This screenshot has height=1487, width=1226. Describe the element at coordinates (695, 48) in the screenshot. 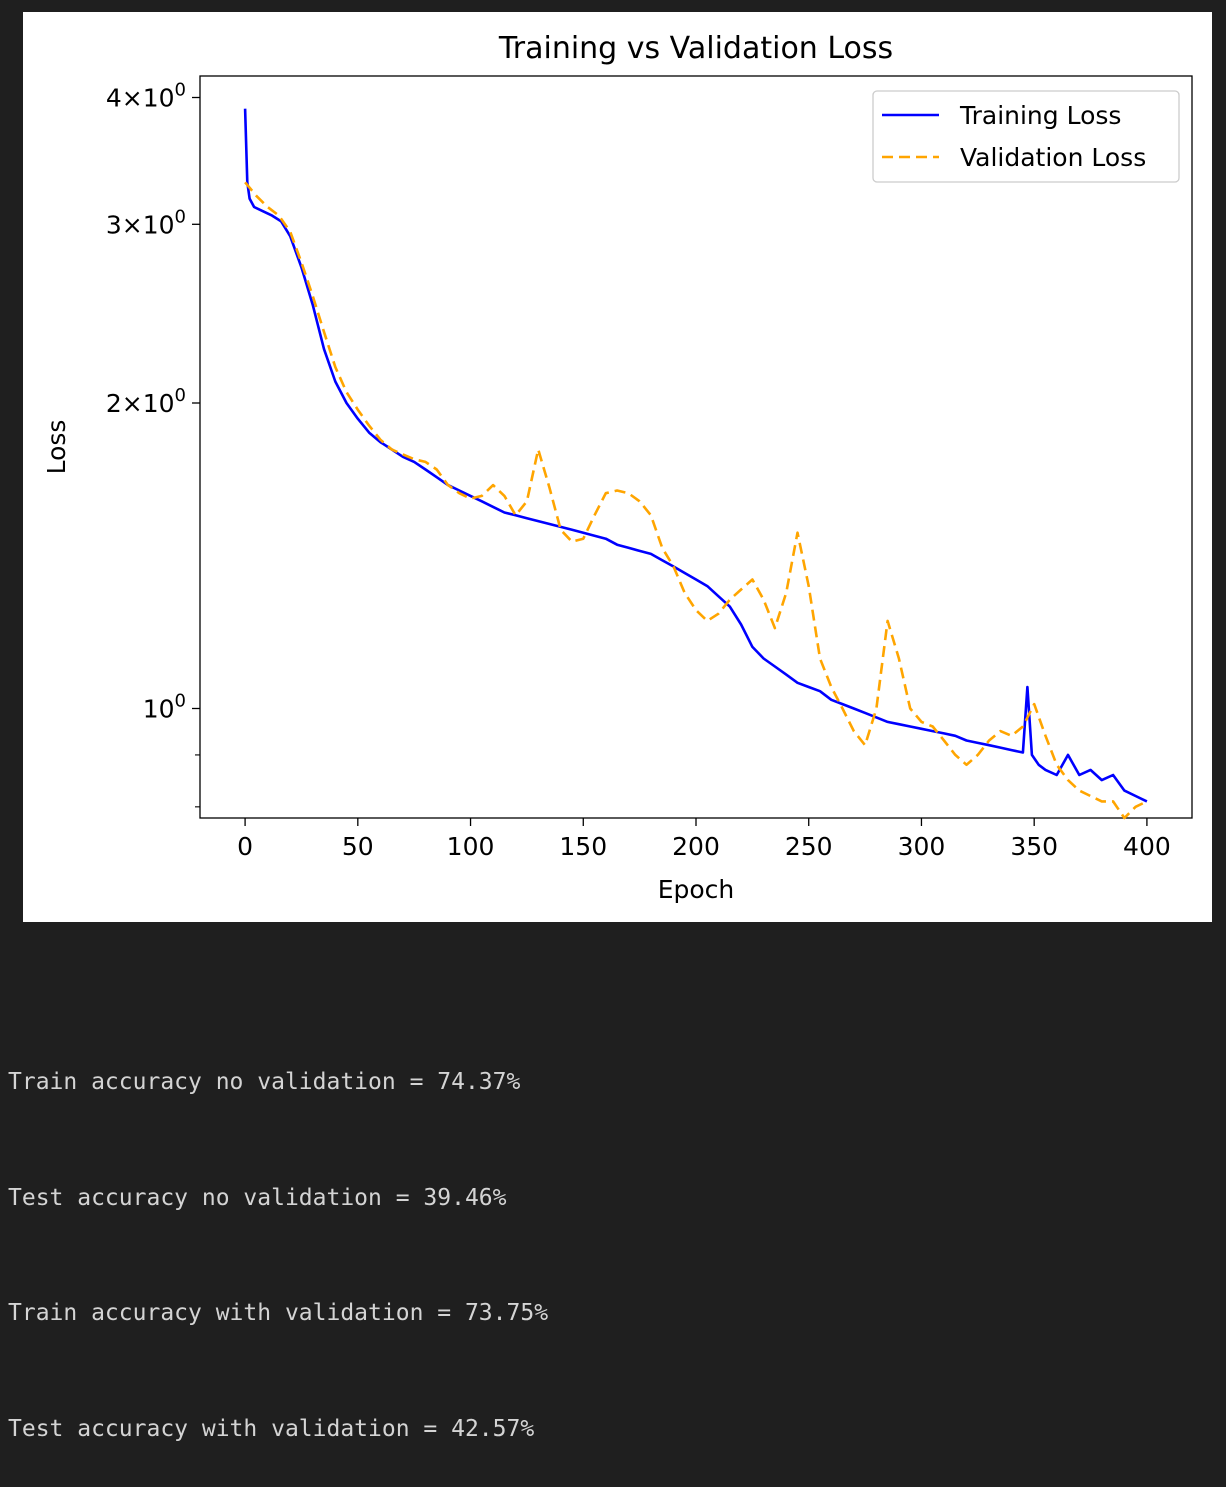

I see `chart-title: Training vs Validation Loss` at that location.